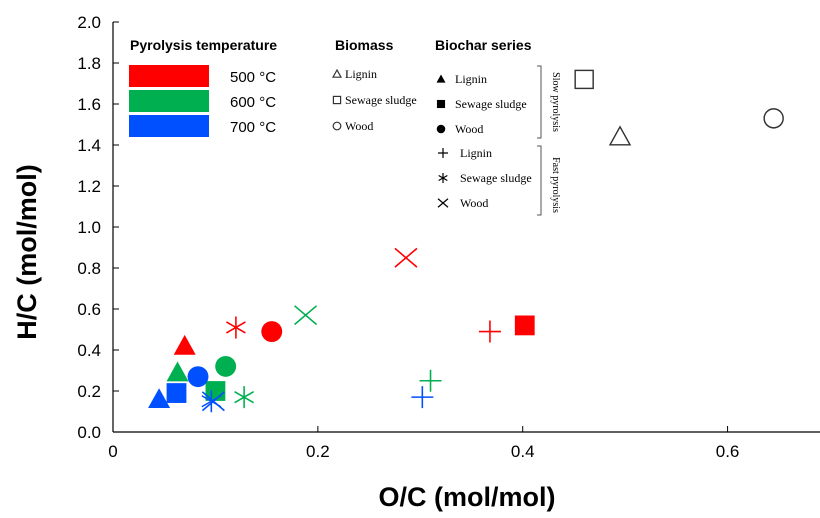 The height and width of the screenshot is (518, 820). I want to click on legend-biomass-label: Sewage sludge, so click(381, 100).